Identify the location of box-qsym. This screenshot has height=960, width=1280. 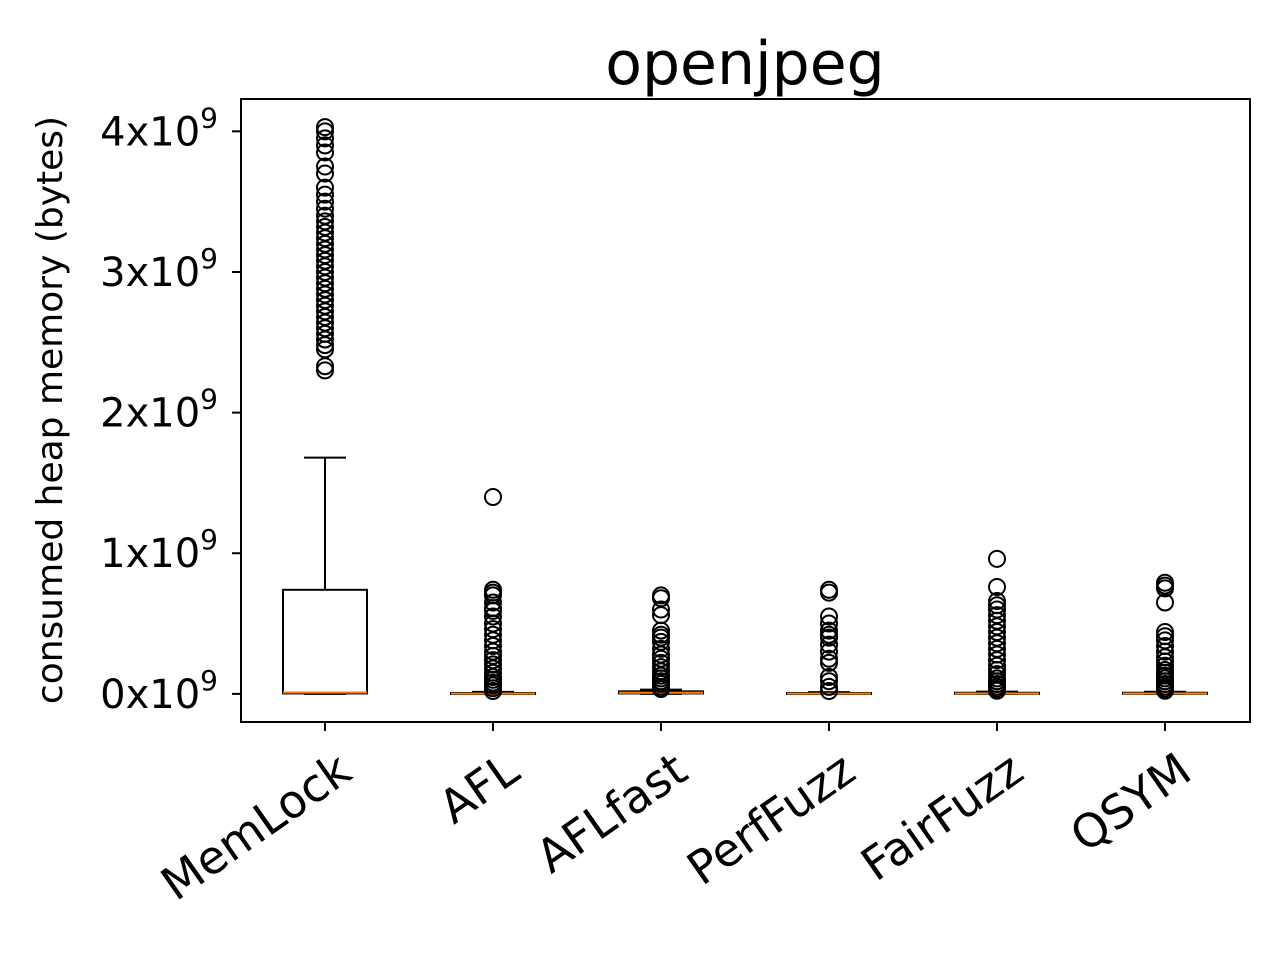
(1165, 636).